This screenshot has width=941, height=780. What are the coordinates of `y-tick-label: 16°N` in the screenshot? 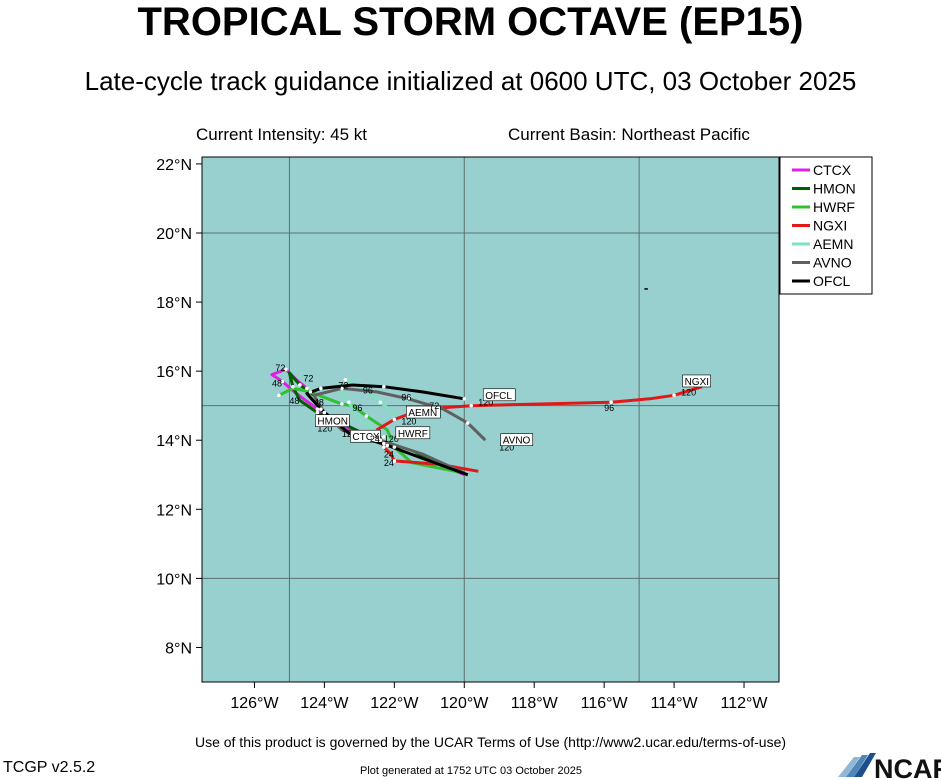 It's located at (174, 372).